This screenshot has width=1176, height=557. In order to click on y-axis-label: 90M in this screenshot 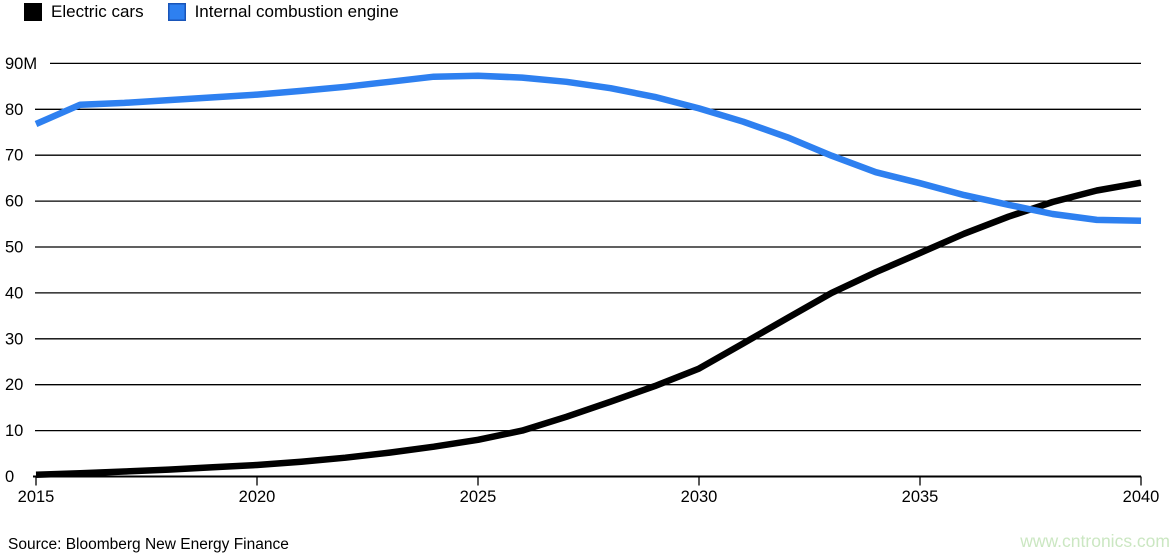, I will do `click(21, 64)`.